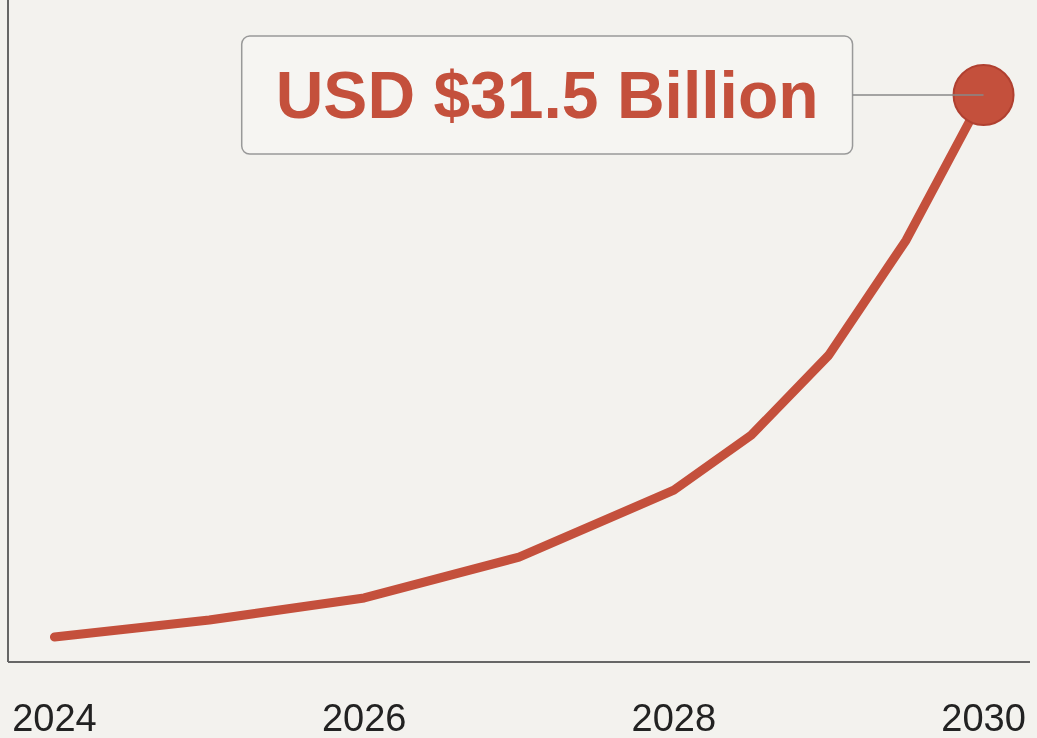 This screenshot has width=1037, height=738. Describe the element at coordinates (983, 717) in the screenshot. I see `x-tick-label: 2030` at that location.